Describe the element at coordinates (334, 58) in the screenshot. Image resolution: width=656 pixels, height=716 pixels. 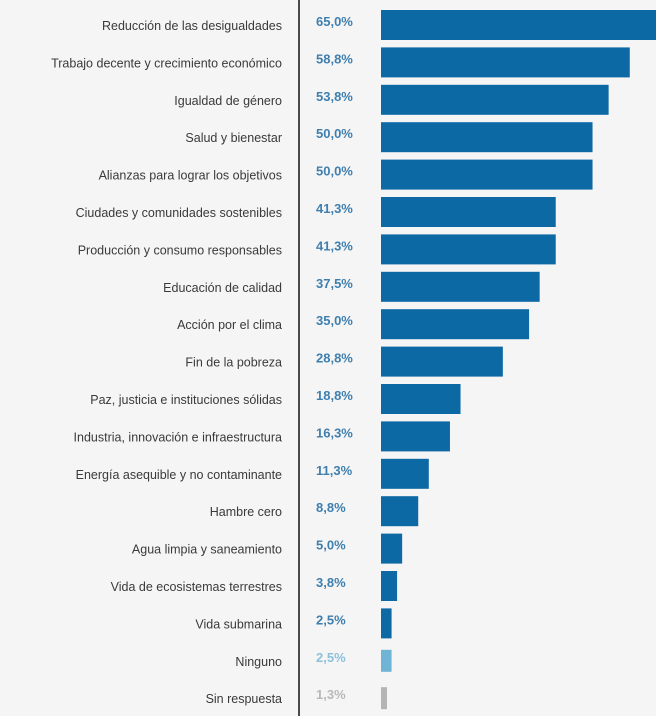
I see `value-label: 58,8%` at that location.